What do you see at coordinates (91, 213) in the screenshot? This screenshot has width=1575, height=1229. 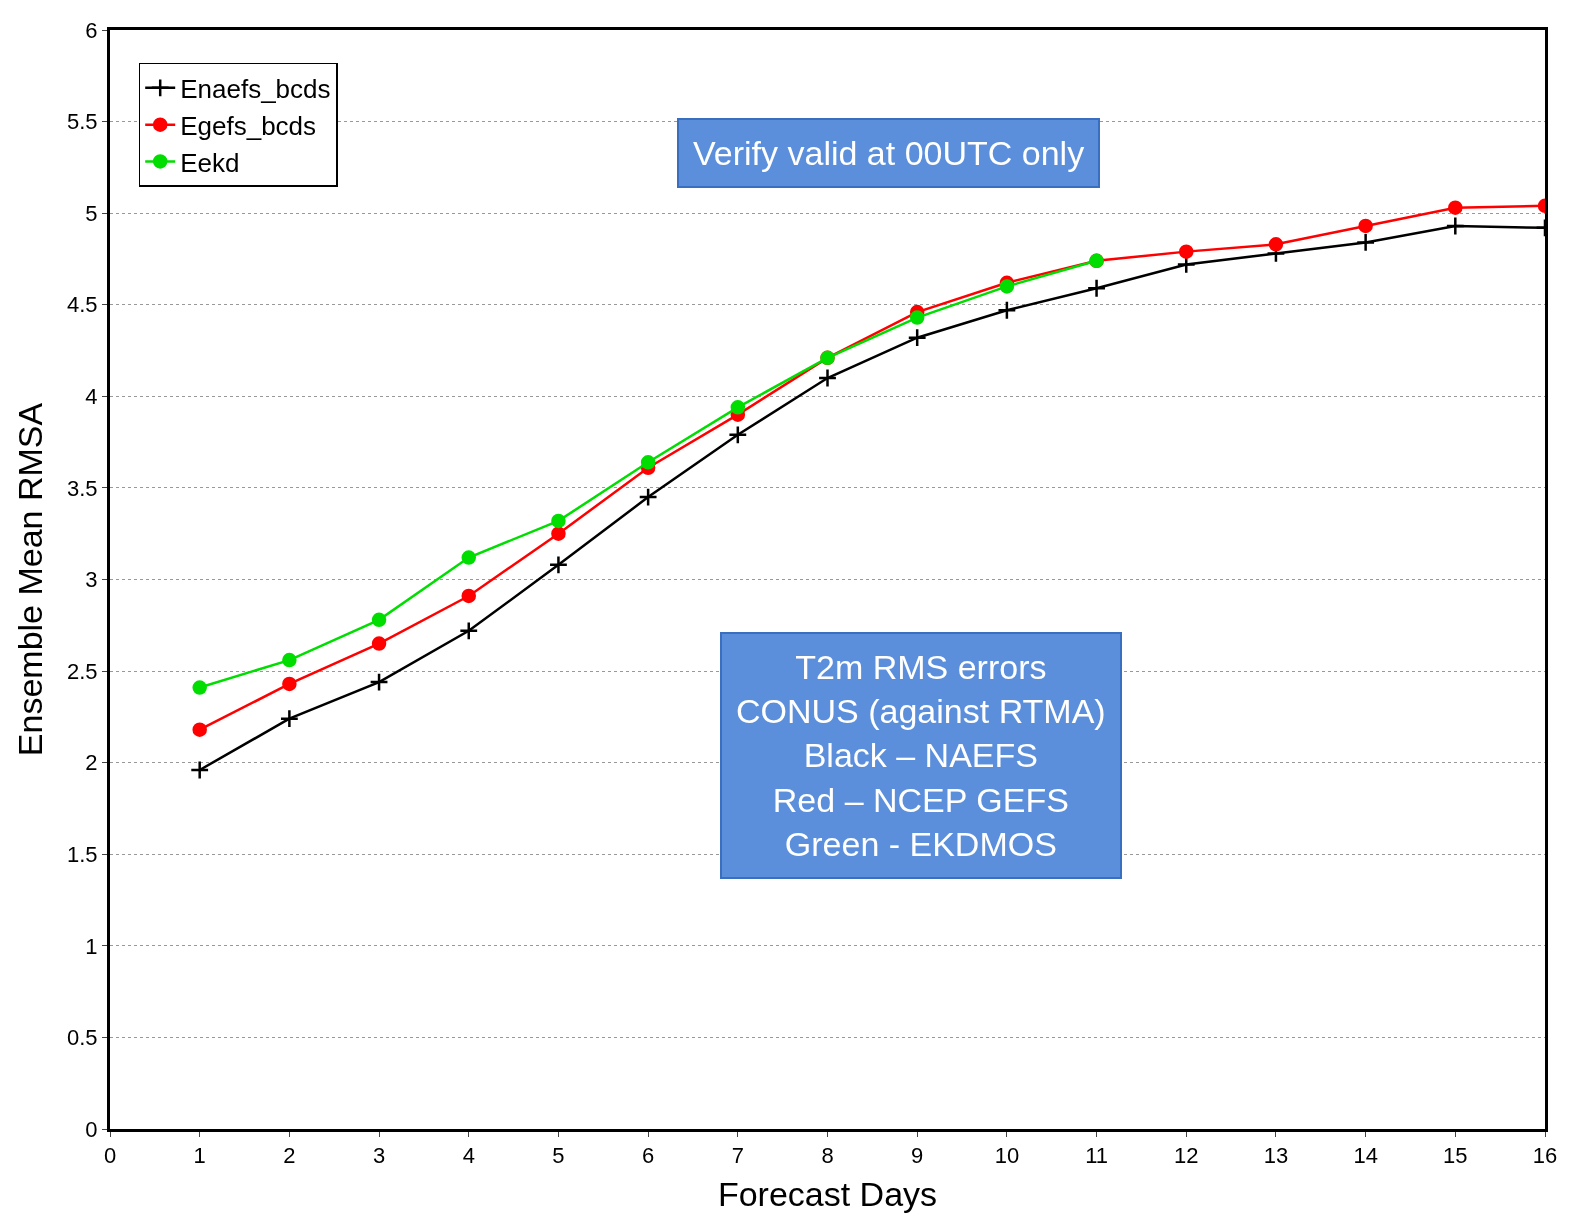 I see `y-tick-label: 5` at bounding box center [91, 213].